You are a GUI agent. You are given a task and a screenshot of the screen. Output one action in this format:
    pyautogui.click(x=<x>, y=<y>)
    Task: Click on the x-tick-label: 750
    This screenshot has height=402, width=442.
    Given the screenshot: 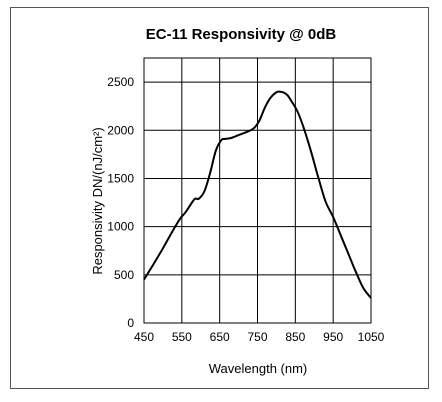 What is the action you would take?
    pyautogui.click(x=257, y=337)
    